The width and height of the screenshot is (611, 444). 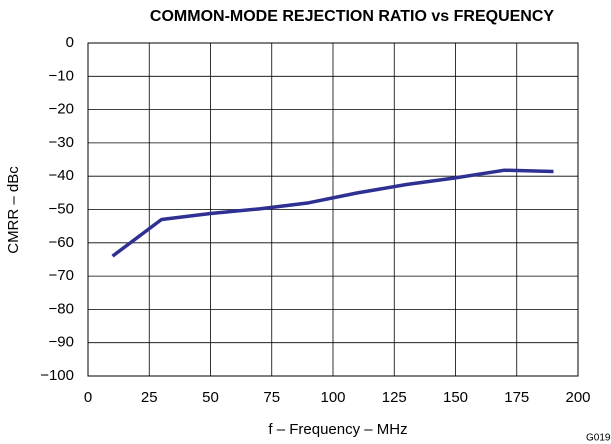 I want to click on y-tick-label: −80, so click(x=61, y=308).